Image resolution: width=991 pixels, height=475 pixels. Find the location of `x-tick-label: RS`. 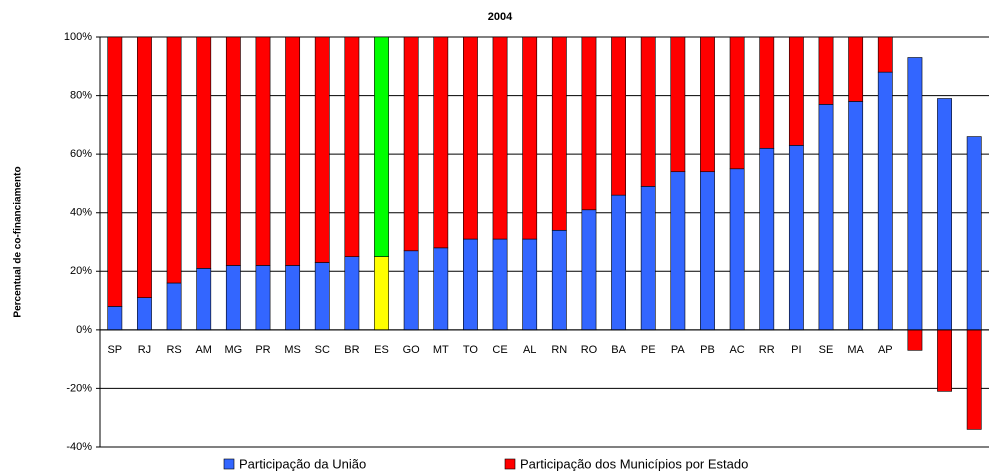

x-tick-label: RS is located at coordinates (173, 350).